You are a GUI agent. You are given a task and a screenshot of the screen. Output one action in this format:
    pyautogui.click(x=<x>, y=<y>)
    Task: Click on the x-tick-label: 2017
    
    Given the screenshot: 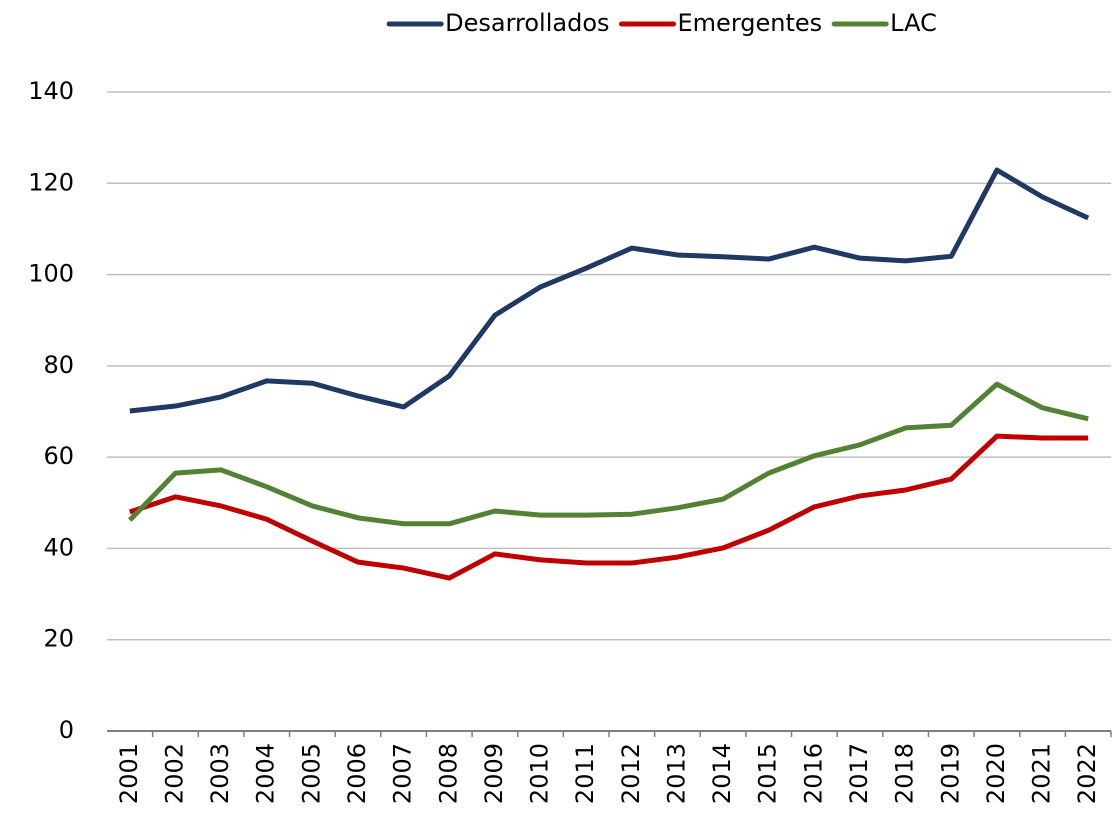 What is the action you would take?
    pyautogui.click(x=859, y=773)
    